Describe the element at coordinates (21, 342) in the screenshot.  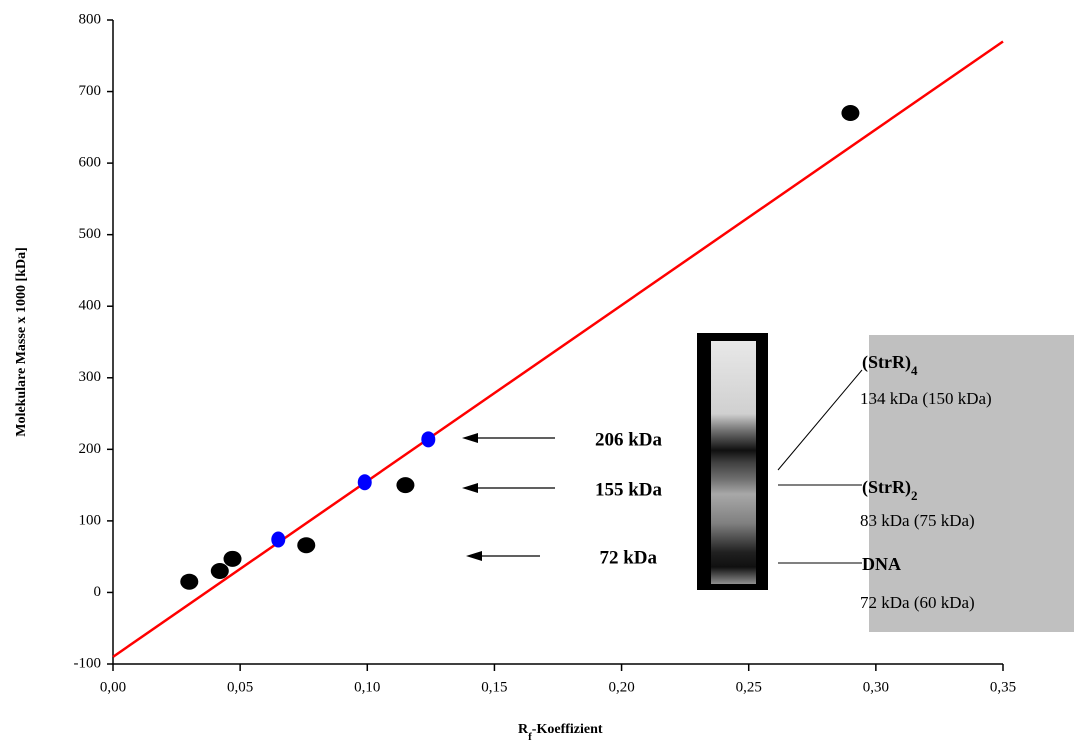
I see `y-axis-title: Molekulare Masse x 1000 [kDa]` at that location.